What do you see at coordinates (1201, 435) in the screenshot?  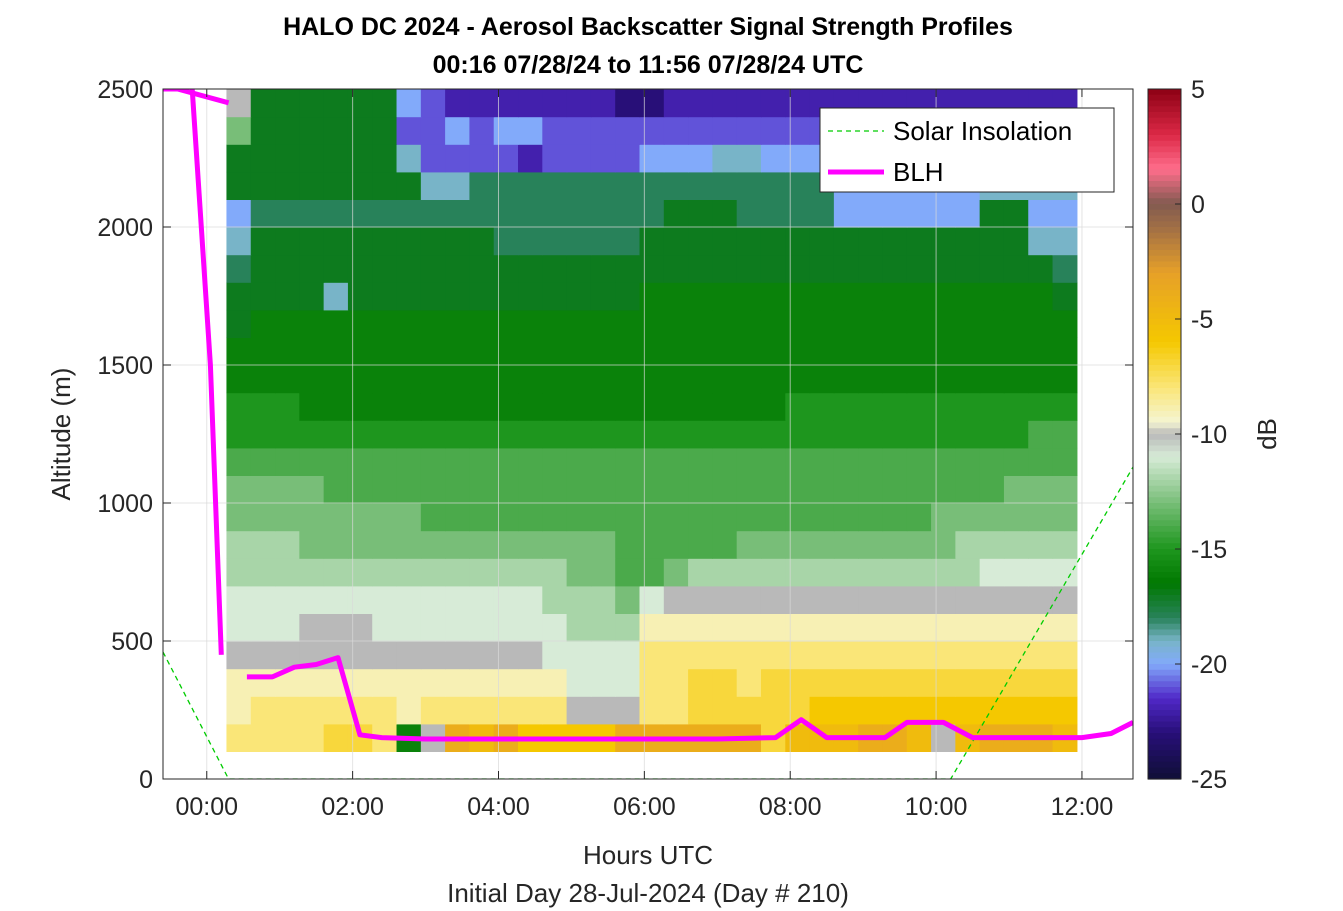 I see `colorbar-ticks: 5 0 -5 -10 -15 -20 -25` at bounding box center [1201, 435].